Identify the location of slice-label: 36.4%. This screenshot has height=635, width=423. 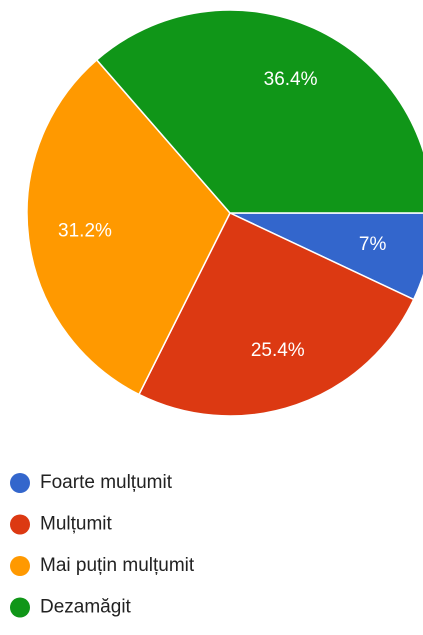
(291, 79).